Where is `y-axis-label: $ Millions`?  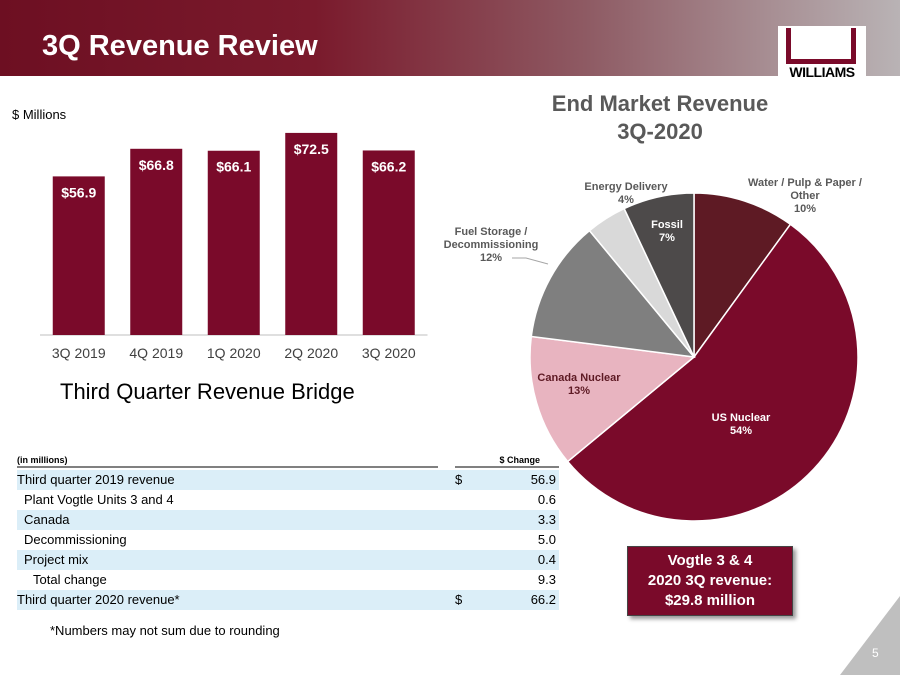 y-axis-label: $ Millions is located at coordinates (39, 114).